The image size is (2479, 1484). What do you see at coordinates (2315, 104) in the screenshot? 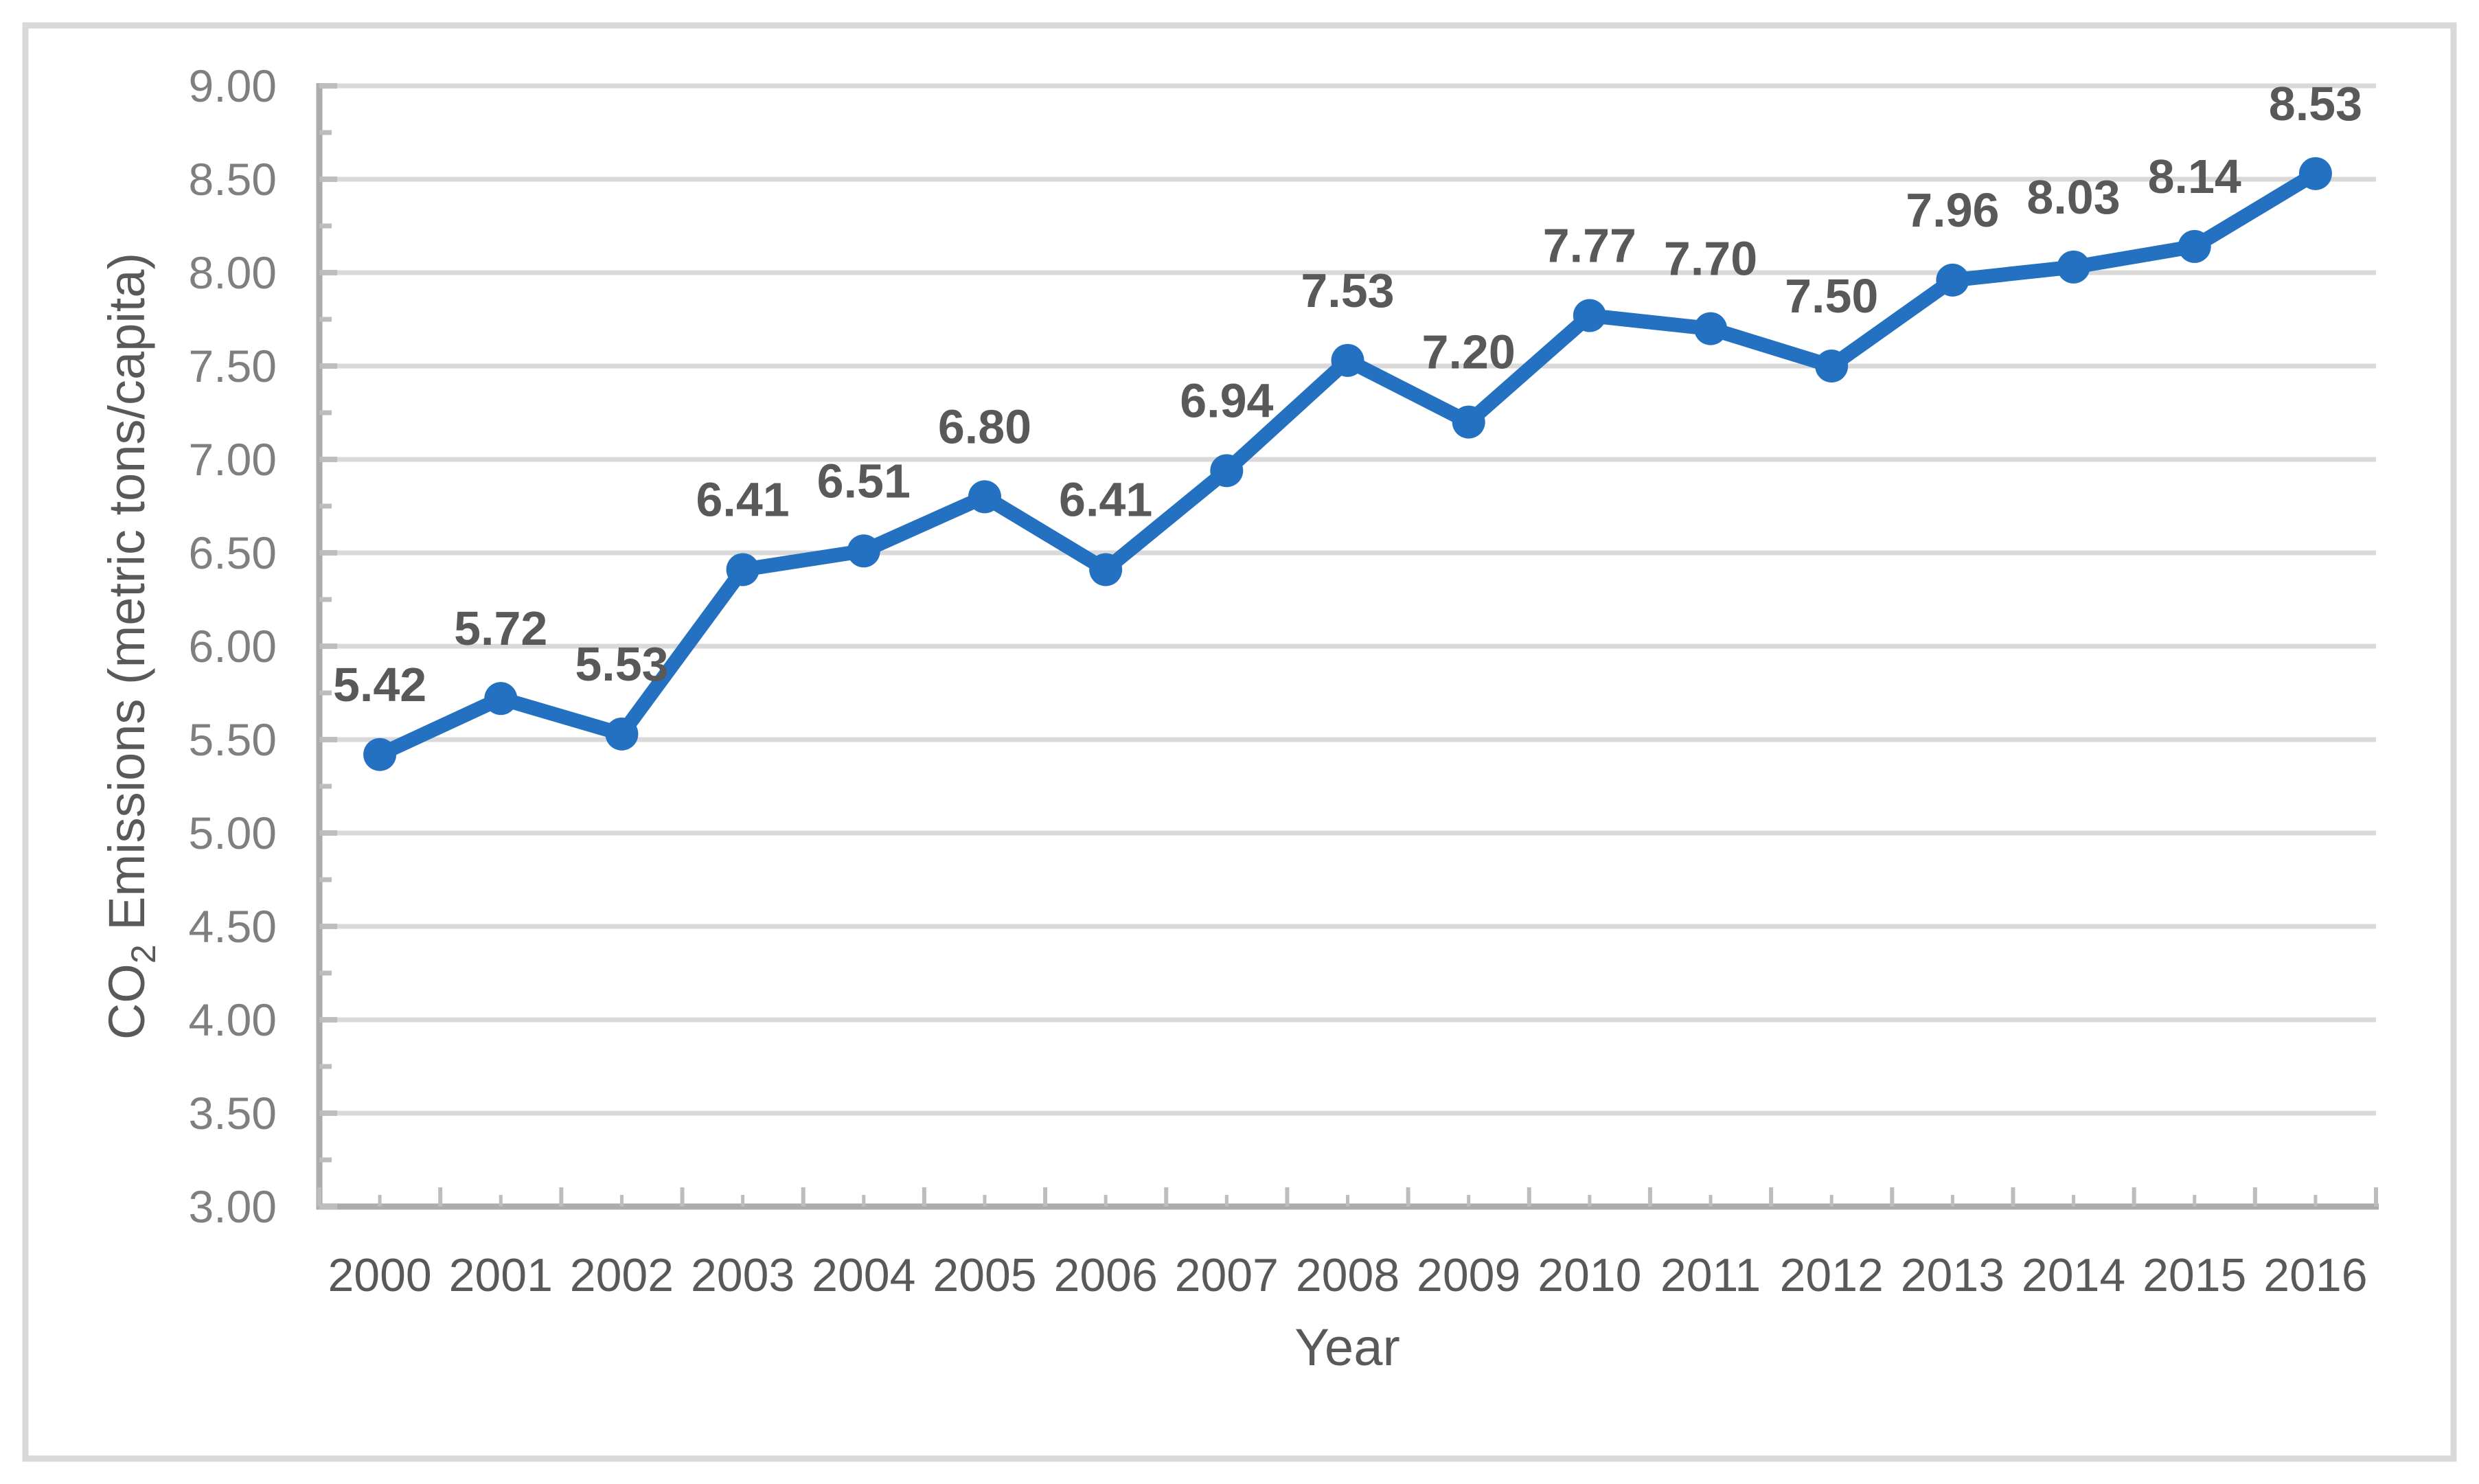
I see `data-label-2016: 8.53` at bounding box center [2315, 104].